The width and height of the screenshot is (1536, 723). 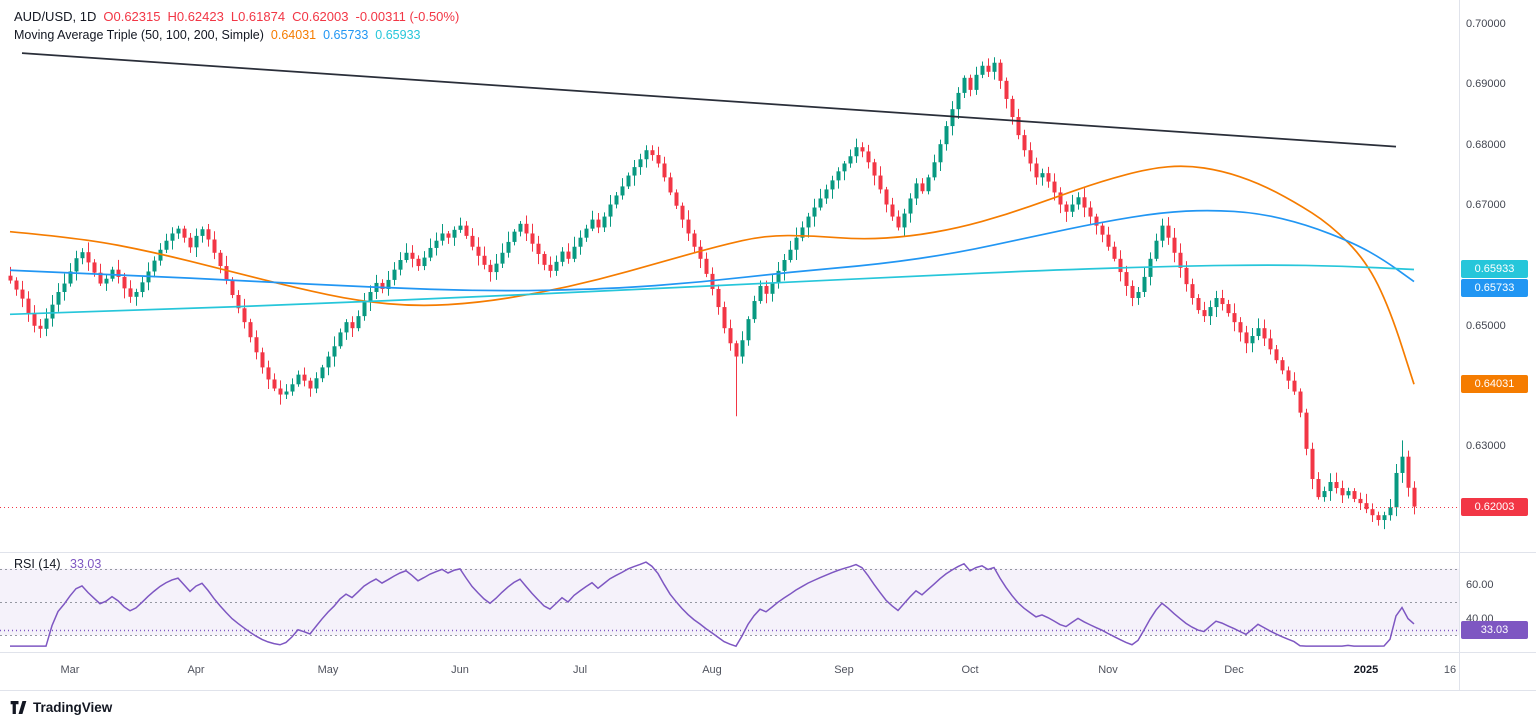 What do you see at coordinates (1494, 384) in the screenshot?
I see `price-axis-badge: 0.64031` at bounding box center [1494, 384].